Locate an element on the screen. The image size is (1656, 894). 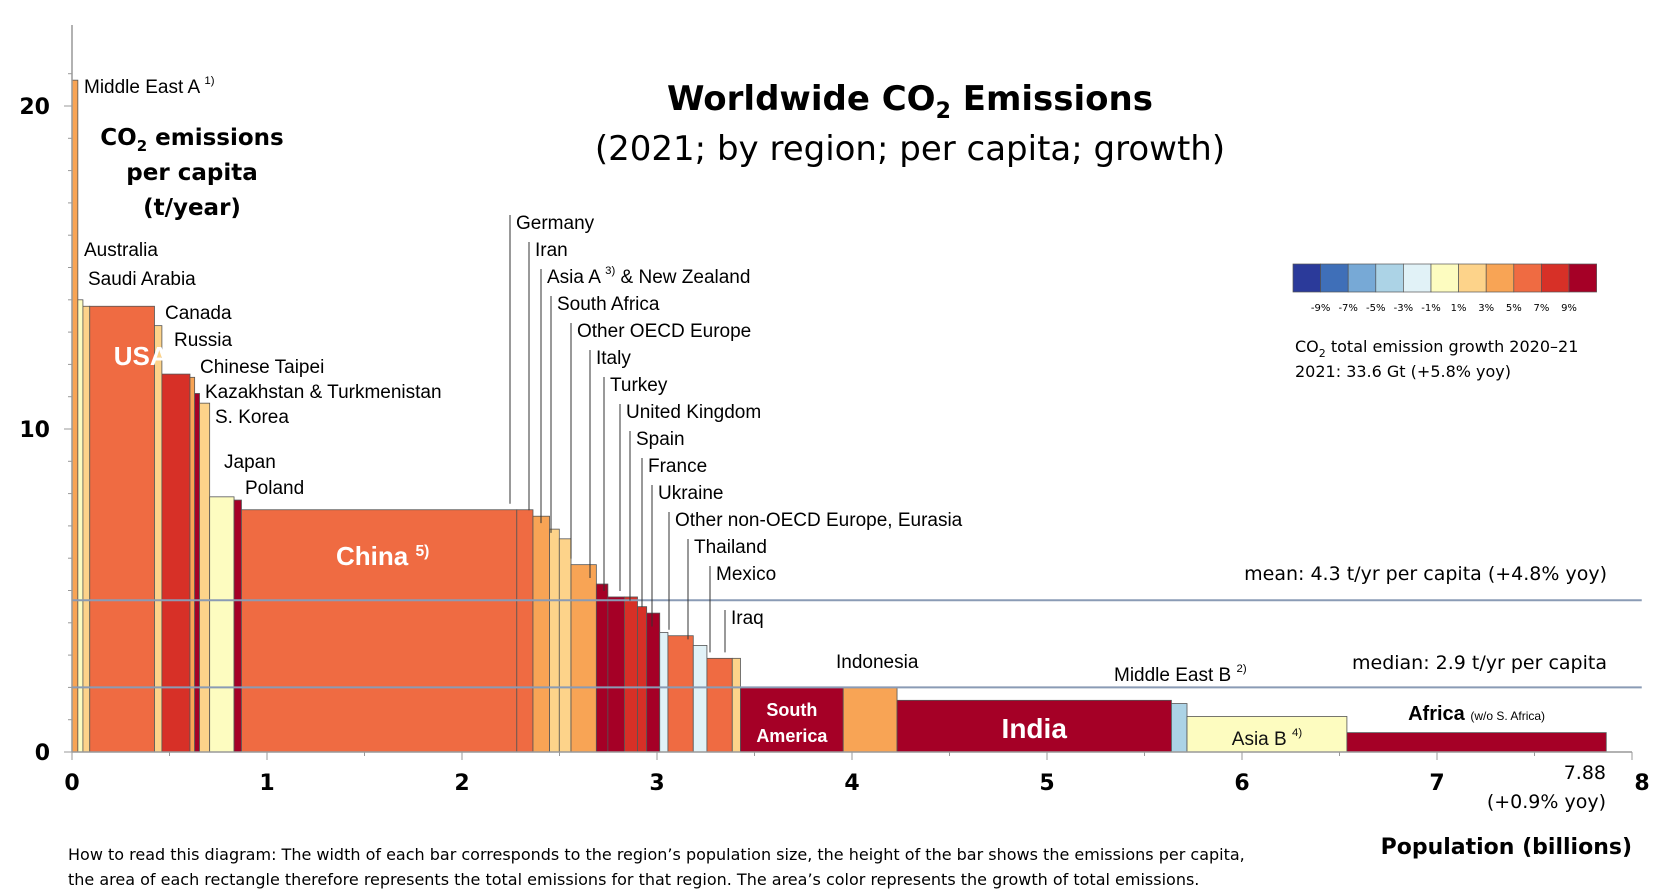
bar-kazakhstan-turkmenistan is located at coordinates (197, 573).